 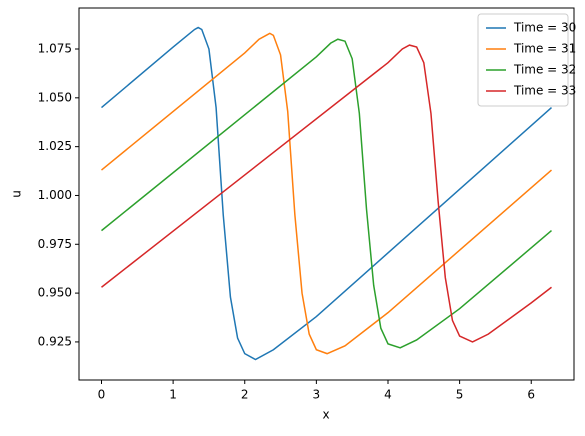 What do you see at coordinates (55, 49) in the screenshot?
I see `y-tick-label: 1.075` at bounding box center [55, 49].